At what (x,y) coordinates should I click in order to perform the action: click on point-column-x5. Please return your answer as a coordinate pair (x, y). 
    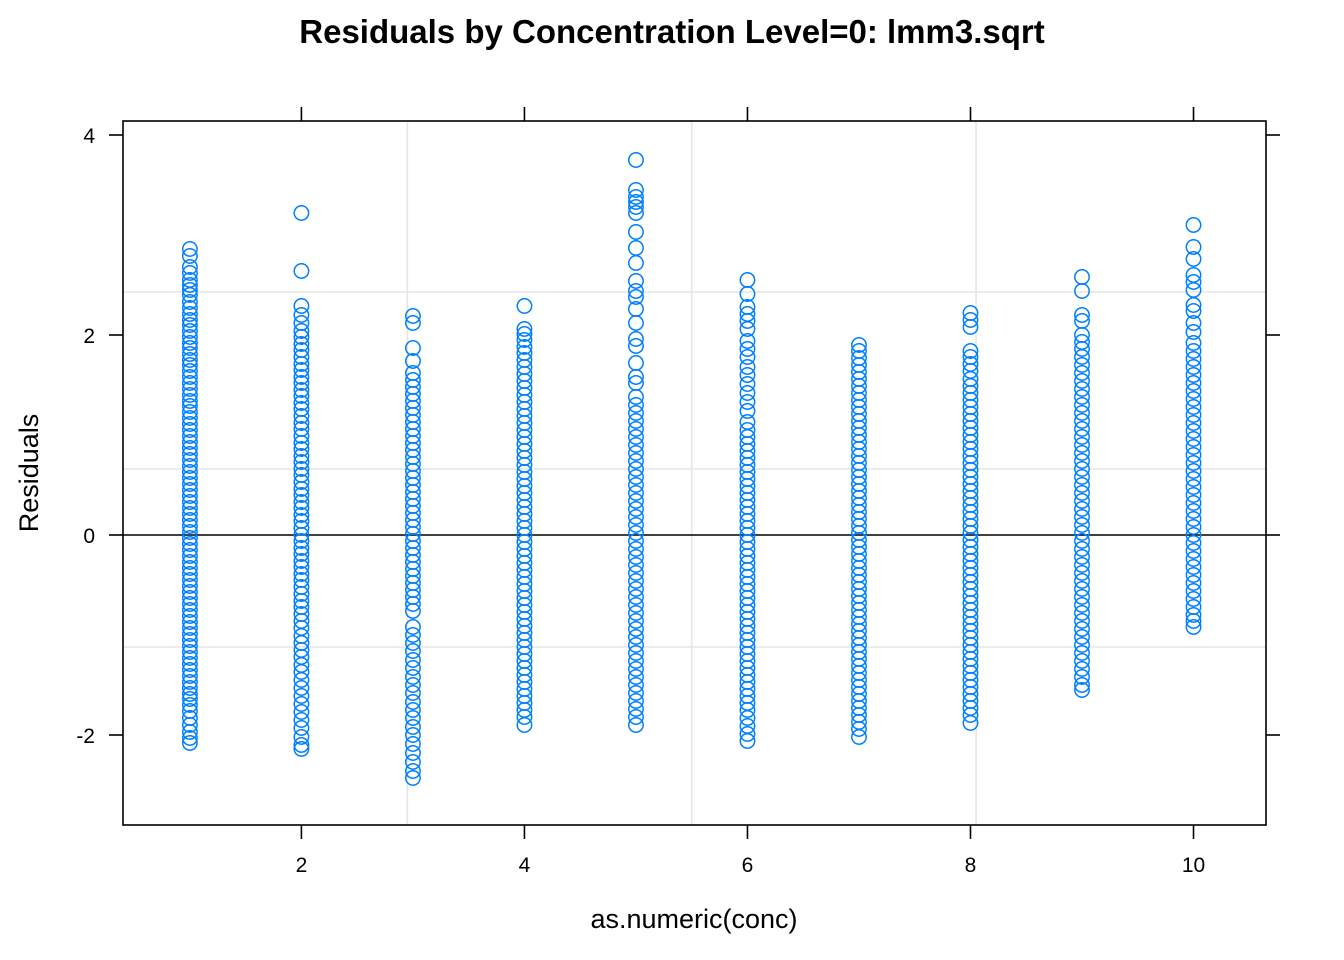
    Looking at the image, I should click on (636, 442).